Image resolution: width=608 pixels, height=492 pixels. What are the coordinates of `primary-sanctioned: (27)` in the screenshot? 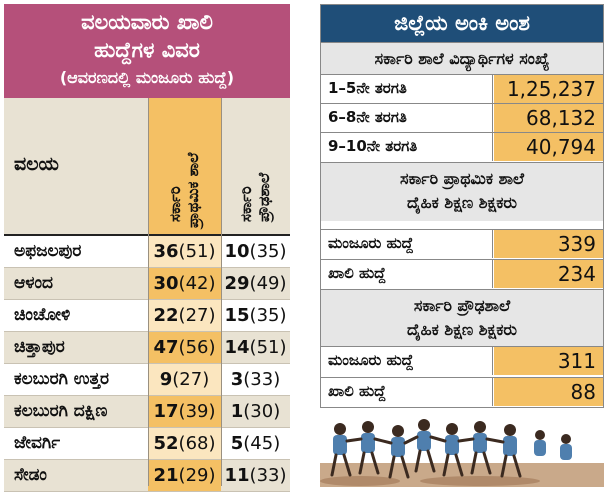 It's located at (191, 379).